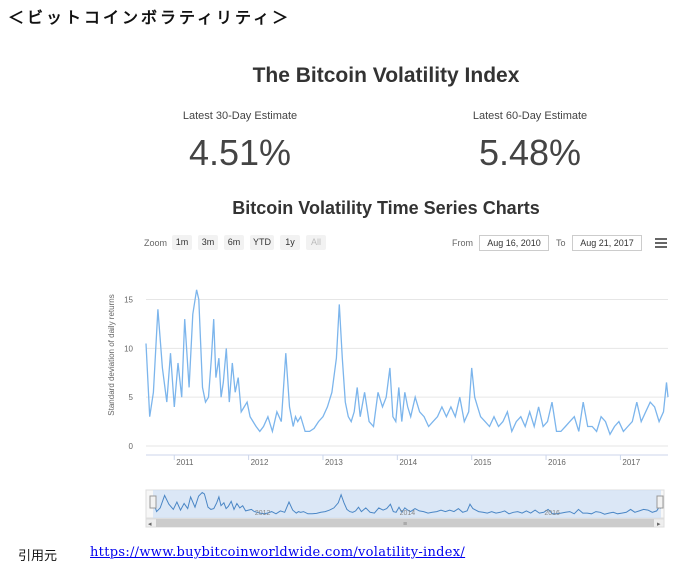 This screenshot has width=700, height=584. Describe the element at coordinates (660, 502) in the screenshot. I see `navigator-right-handle` at that location.